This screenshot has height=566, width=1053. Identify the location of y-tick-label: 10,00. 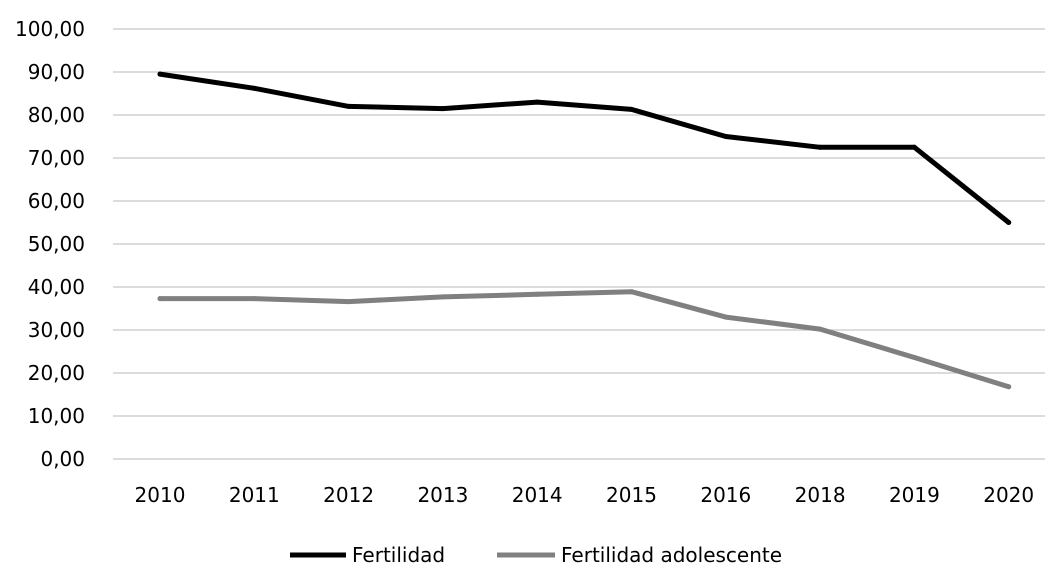
(56, 416).